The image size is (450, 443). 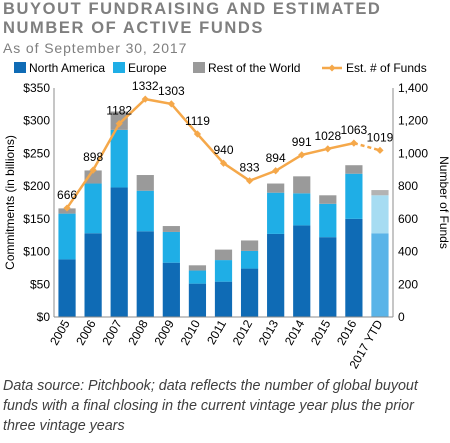 I want to click on bar-europe-2011, so click(x=223, y=271).